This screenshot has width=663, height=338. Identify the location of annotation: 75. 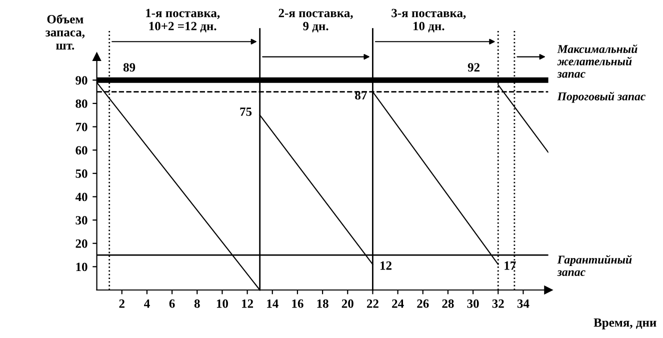
(246, 112).